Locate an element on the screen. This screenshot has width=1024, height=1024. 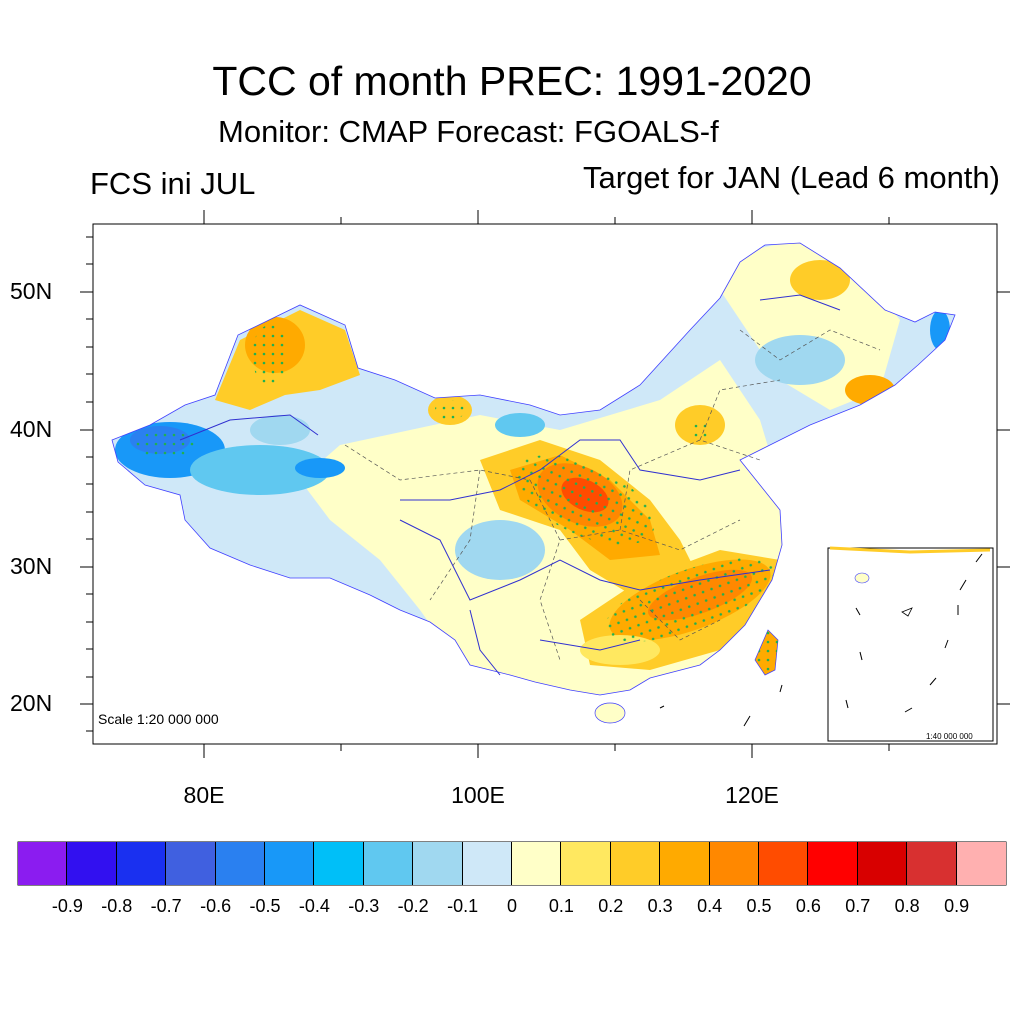
lon-label-80e: 80E is located at coordinates (204, 795).